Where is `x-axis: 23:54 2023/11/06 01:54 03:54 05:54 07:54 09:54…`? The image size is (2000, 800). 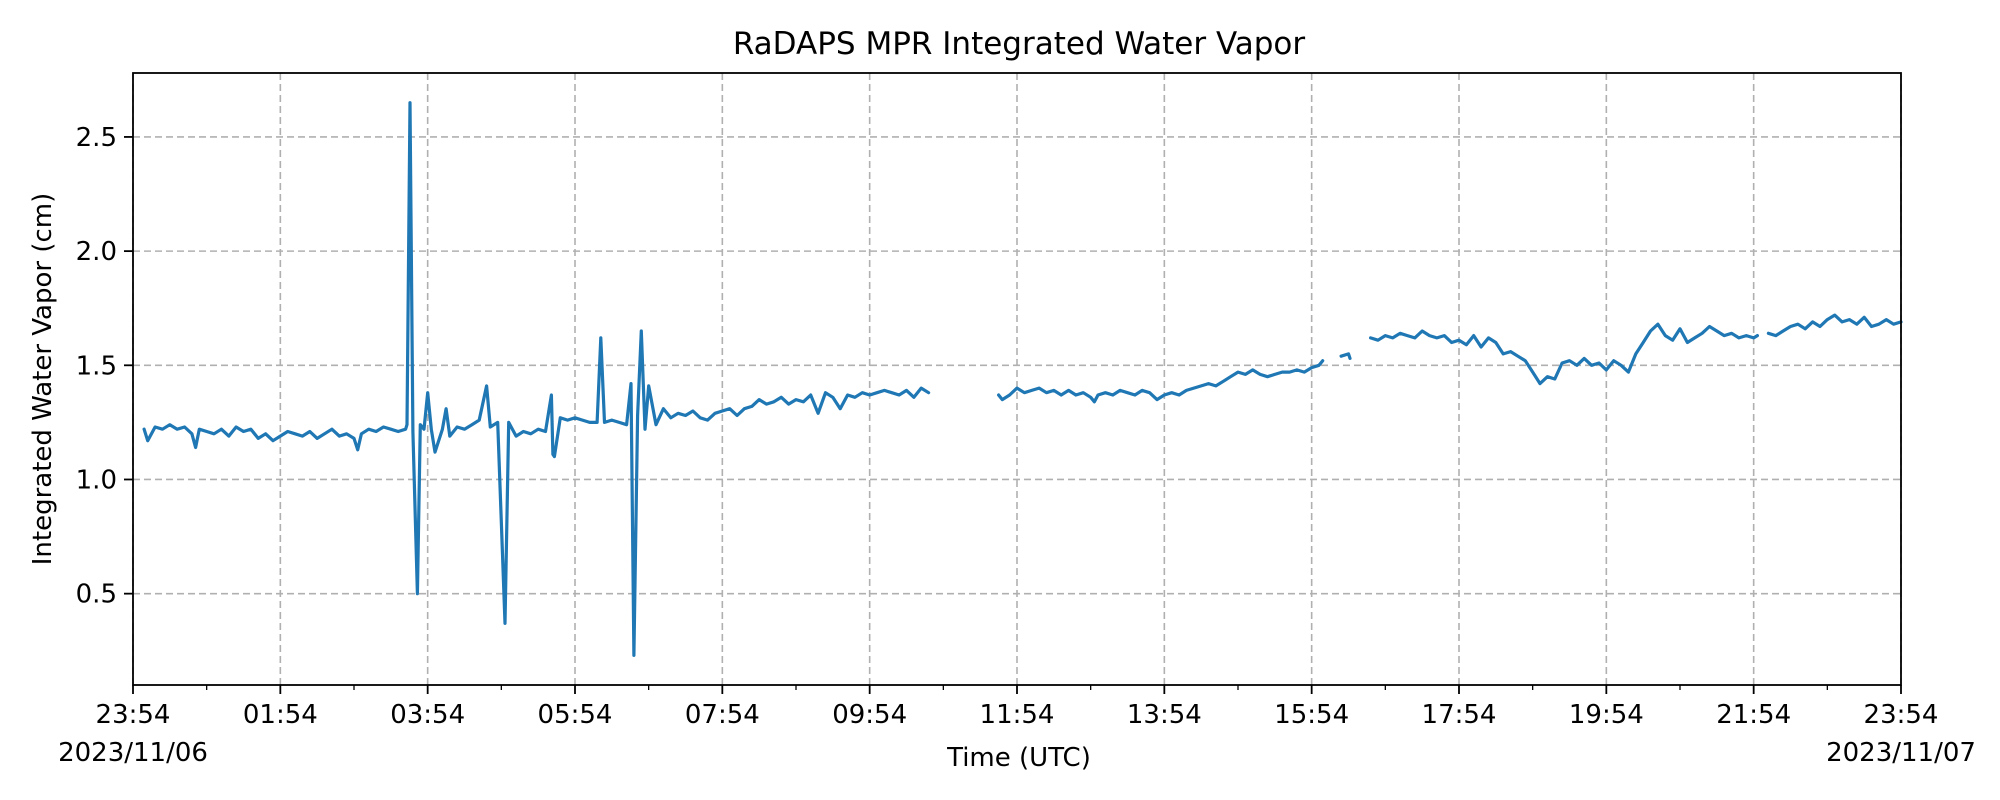
x-axis: 23:54 2023/11/06 01:54 03:54 05:54 07:54 09:54… is located at coordinates (1017, 726).